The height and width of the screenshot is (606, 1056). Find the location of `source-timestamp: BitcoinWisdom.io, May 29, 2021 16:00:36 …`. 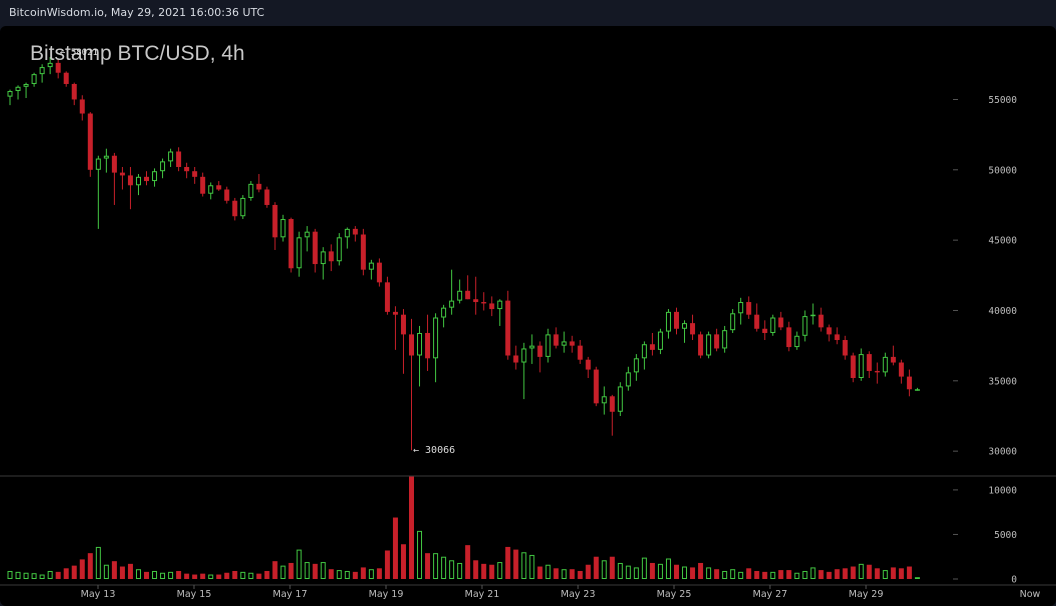

source-timestamp: BitcoinWisdom.io, May 29, 2021 16:00:36 … is located at coordinates (137, 12).